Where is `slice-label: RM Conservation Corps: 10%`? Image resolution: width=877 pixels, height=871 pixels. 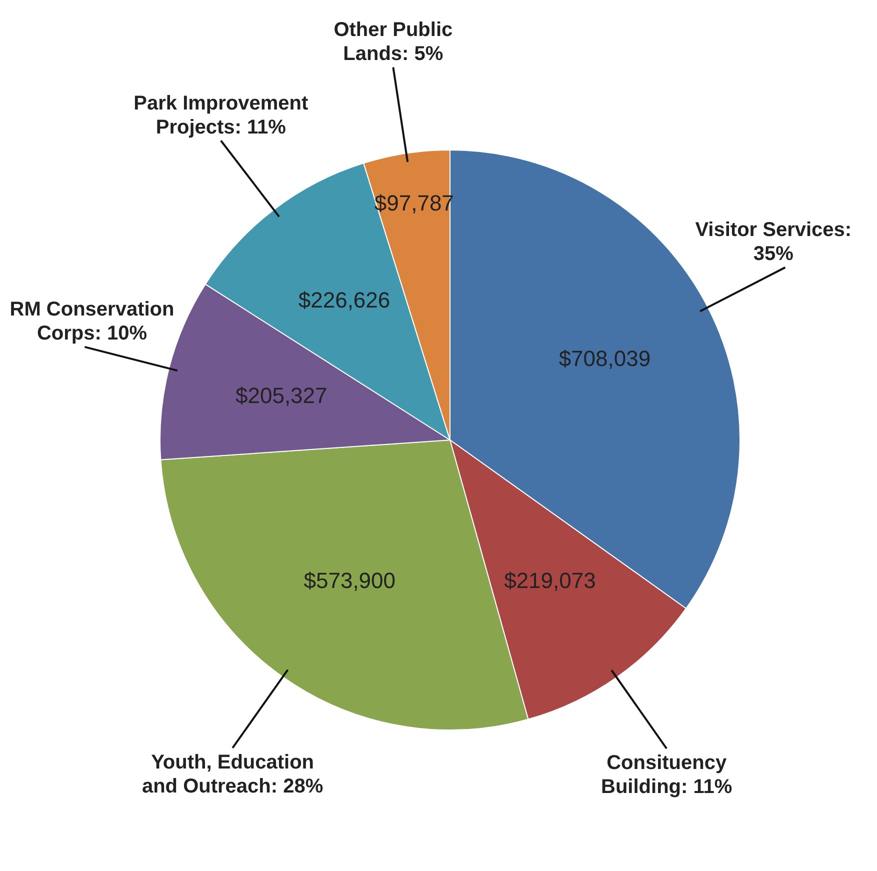
slice-label: RM Conservation Corps: 10% is located at coordinates (92, 321).